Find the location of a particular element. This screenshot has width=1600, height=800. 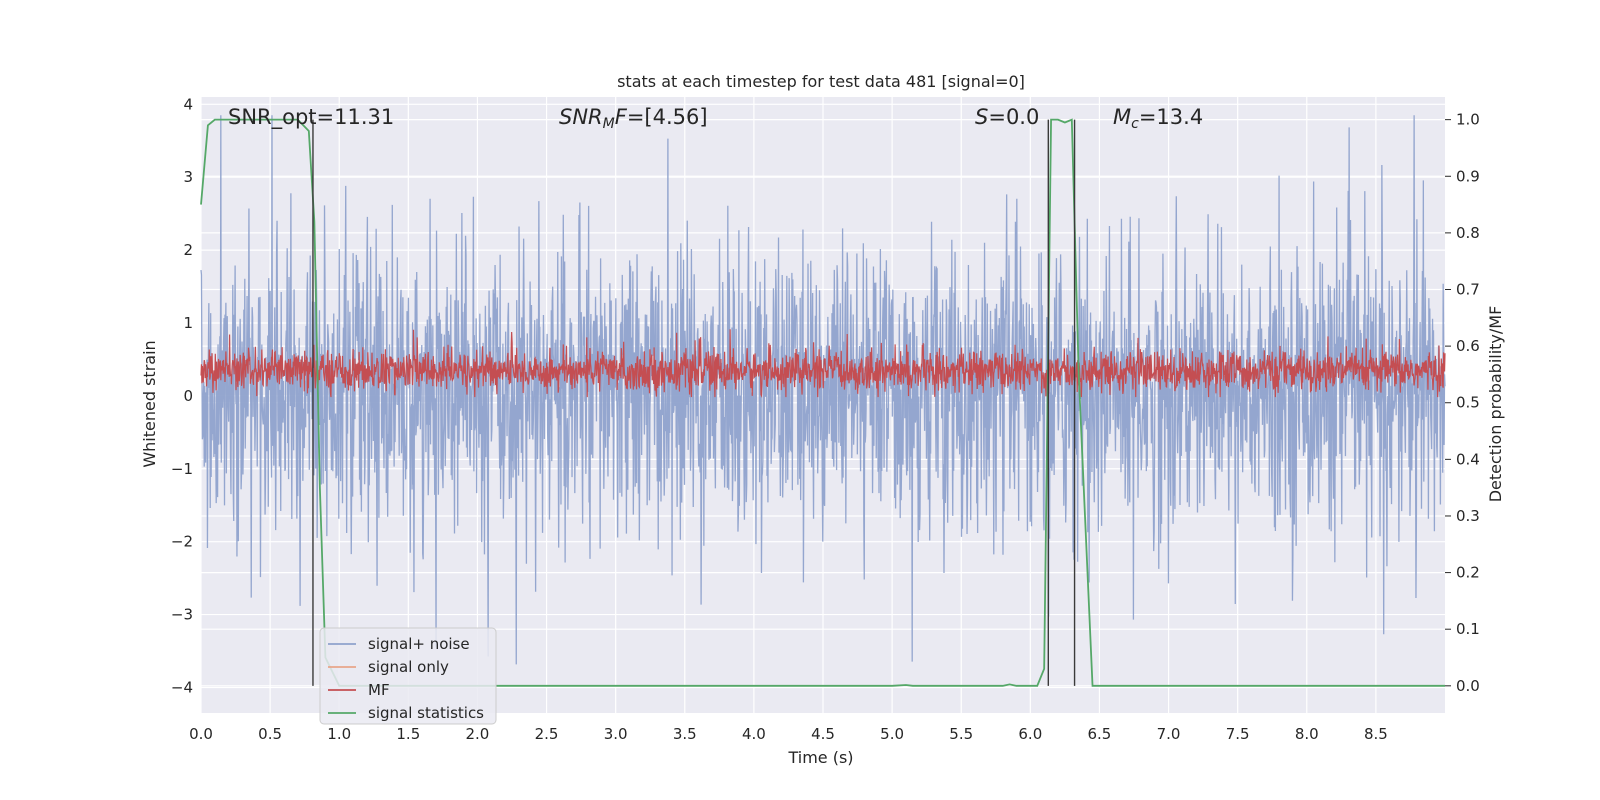

x-tick-label: 3.5 is located at coordinates (685, 734).